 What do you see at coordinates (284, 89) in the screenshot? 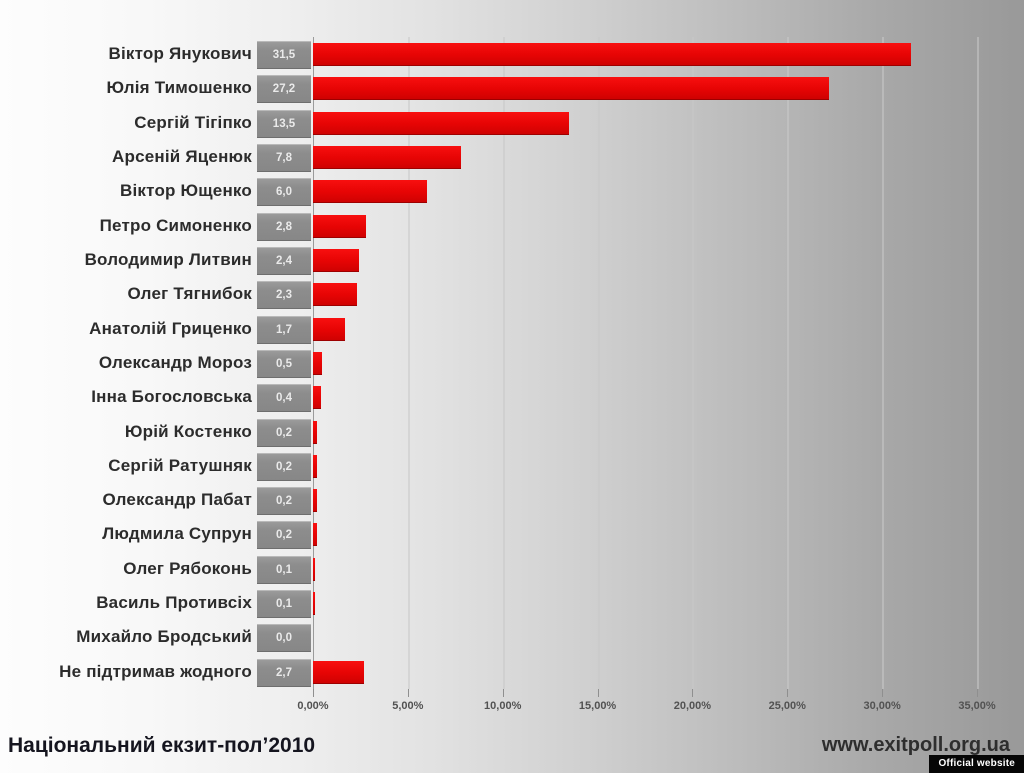
I see `value-box: 27,2` at bounding box center [284, 89].